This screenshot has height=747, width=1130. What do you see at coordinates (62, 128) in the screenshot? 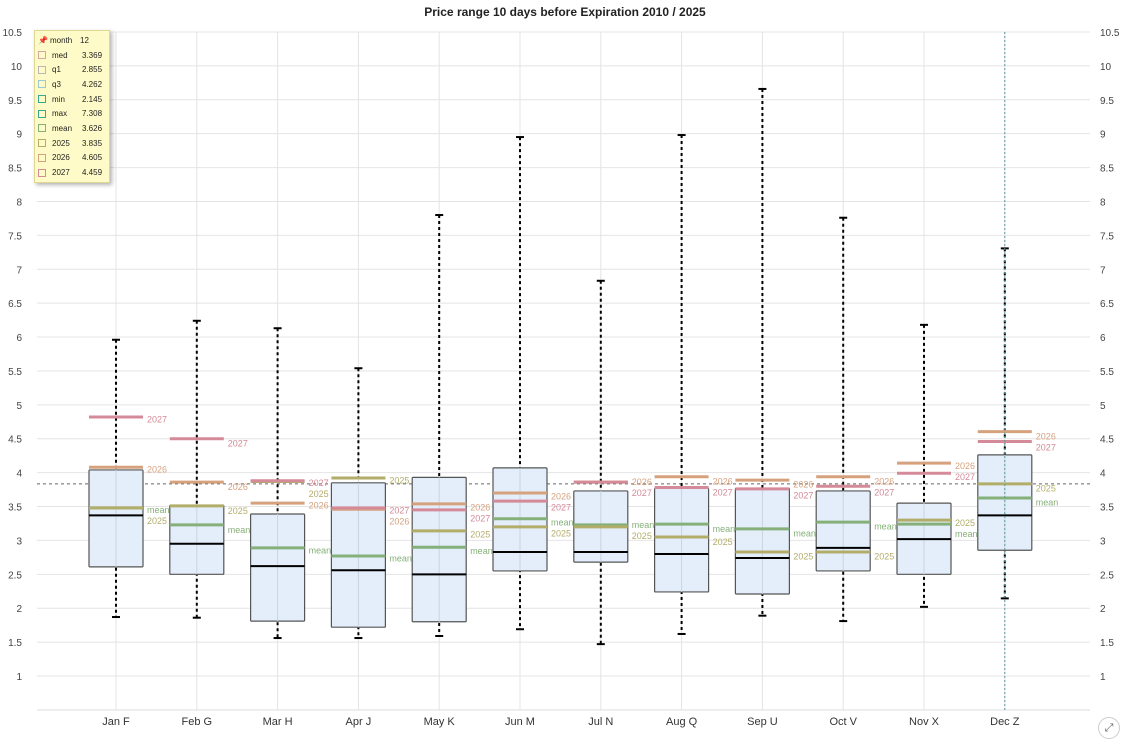
I see `legend-key: mean` at bounding box center [62, 128].